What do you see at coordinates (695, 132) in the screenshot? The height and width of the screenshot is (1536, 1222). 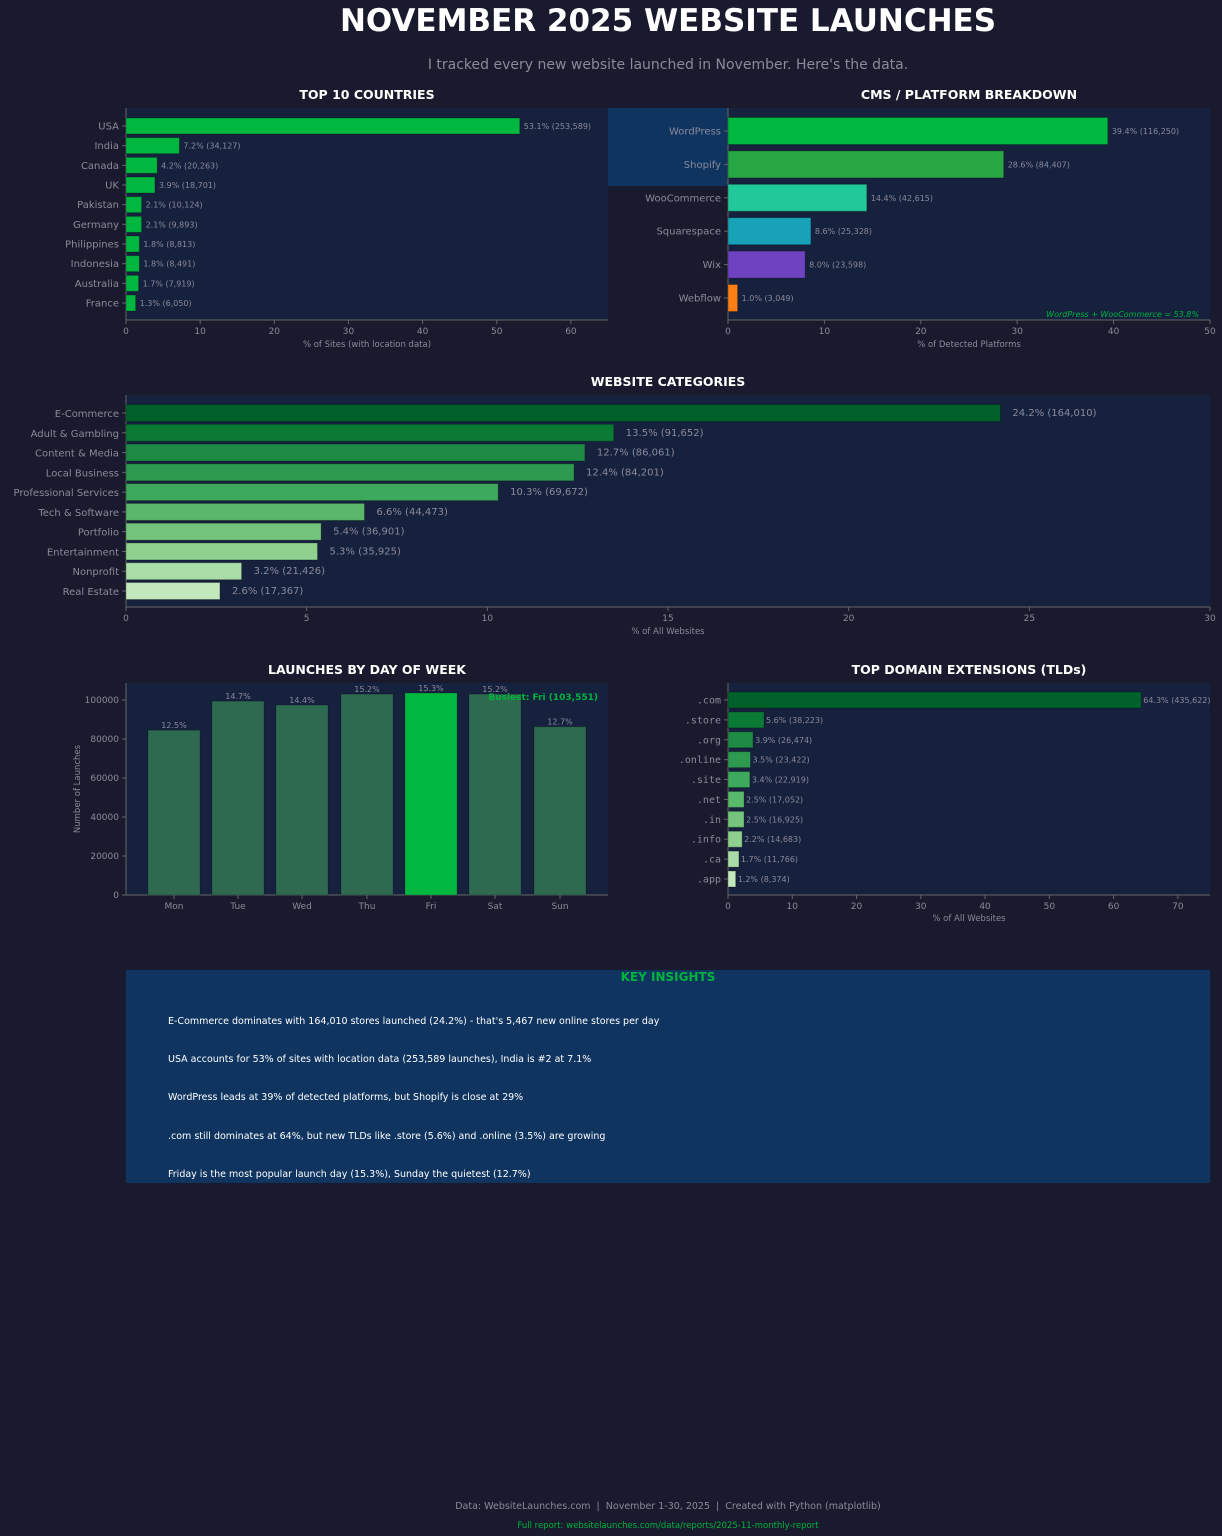 I see `cms-category-label: WordPress` at bounding box center [695, 132].